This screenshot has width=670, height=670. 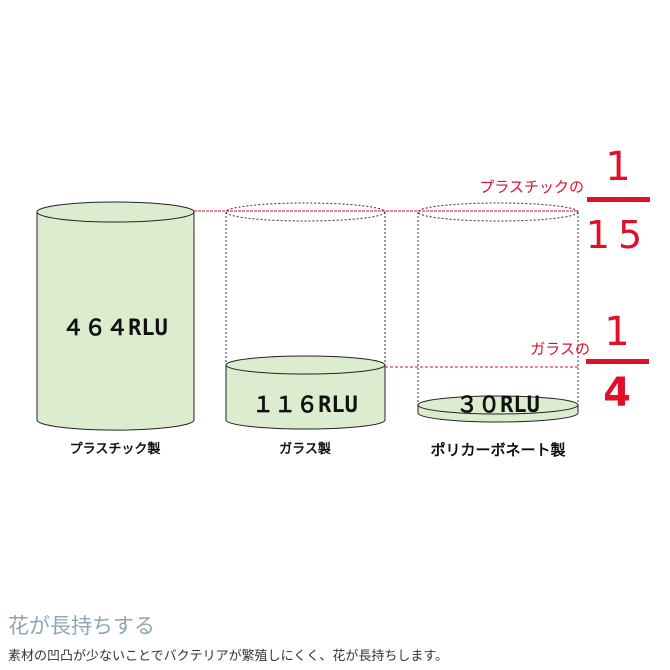 I want to click on ratio-denominator: 4, so click(x=617, y=393).